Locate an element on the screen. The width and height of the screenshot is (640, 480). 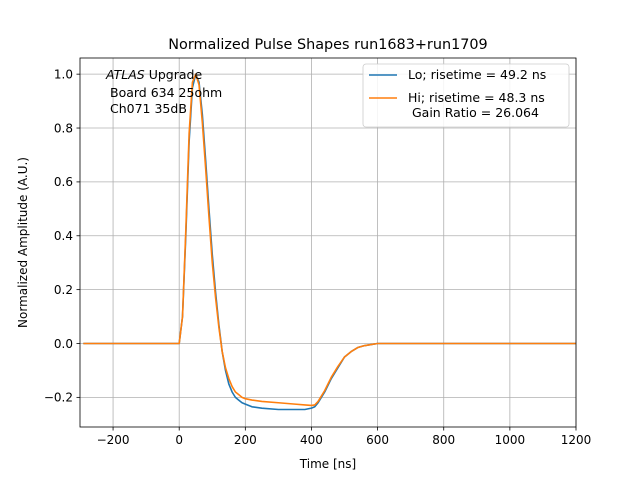
chart-title: Normalized Pulse Shapes run1683+run1709 is located at coordinates (327, 45).